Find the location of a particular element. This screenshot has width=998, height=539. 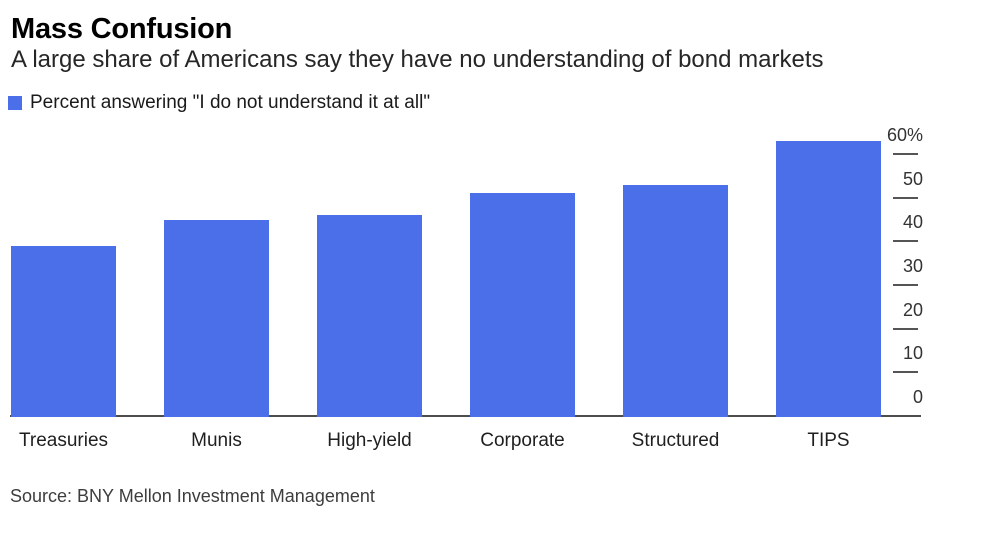

legend-swatch-icon is located at coordinates (15, 103).